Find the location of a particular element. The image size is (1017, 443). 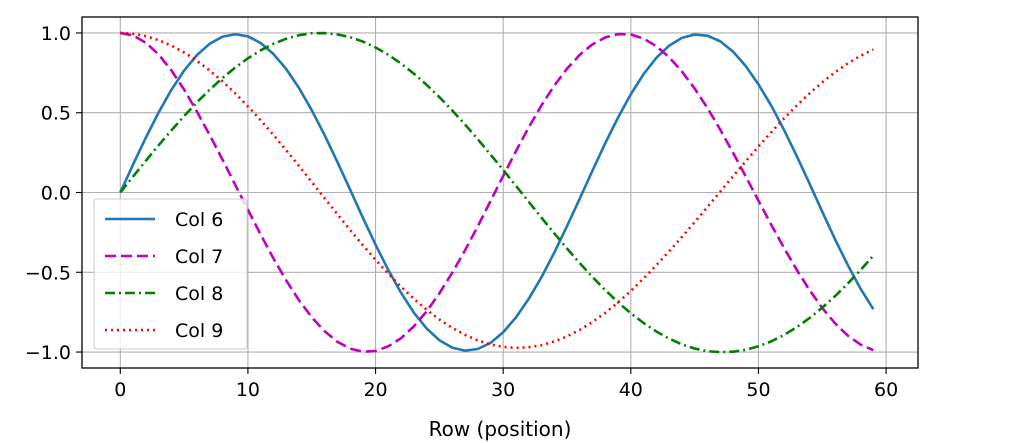

x-tick-label: 50 is located at coordinates (758, 390).